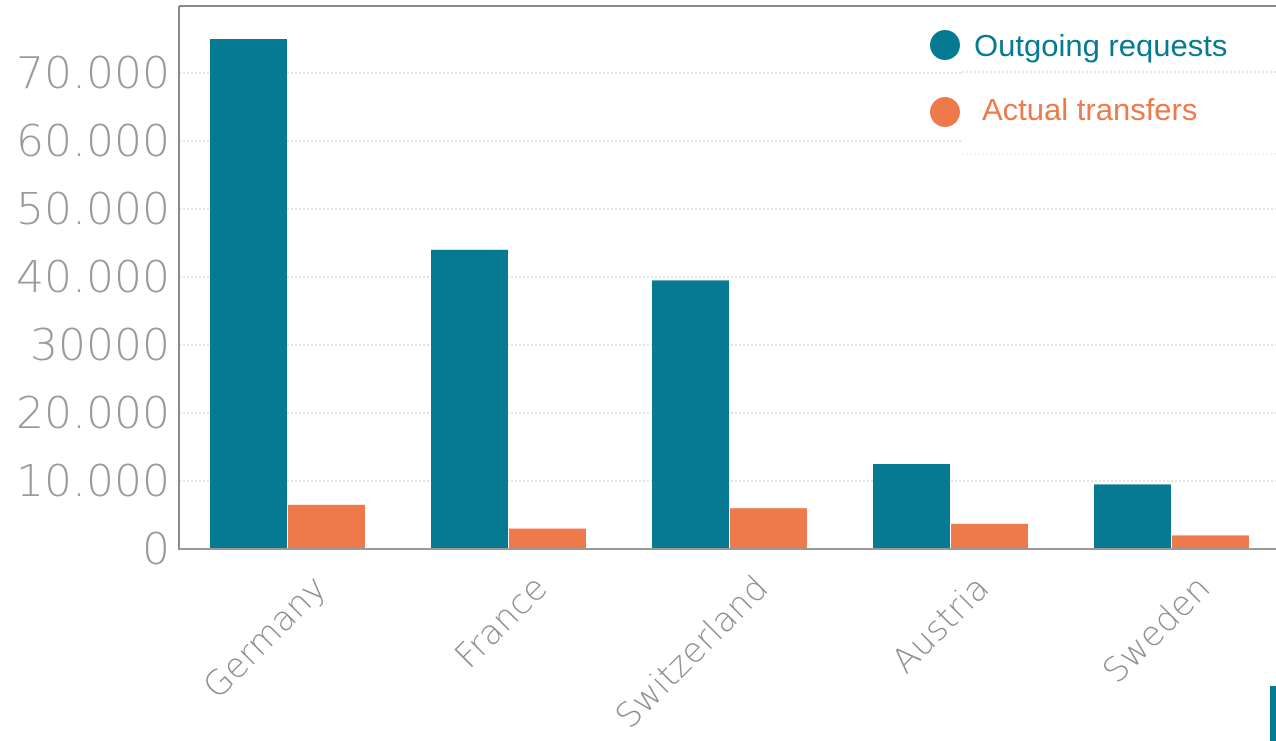 Image resolution: width=1276 pixels, height=741 pixels. Describe the element at coordinates (692, 652) in the screenshot. I see `x-tick-label-switzerland: Switzerland` at that location.